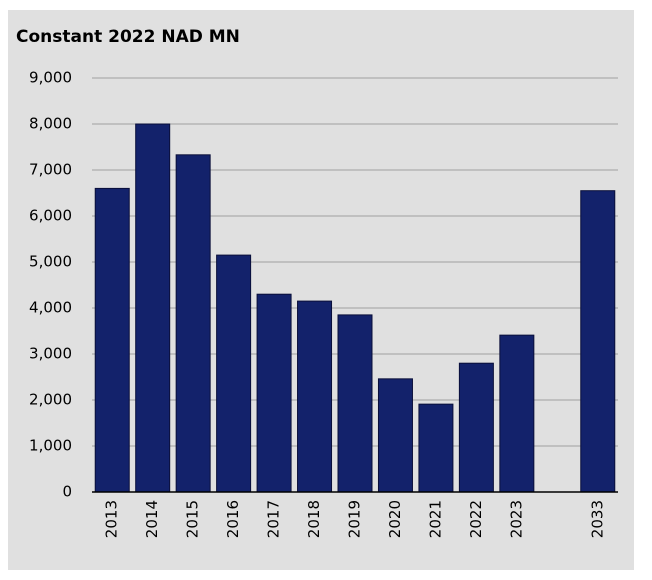  What do you see at coordinates (274, 519) in the screenshot?
I see `x-tick-label: 2017` at bounding box center [274, 519].